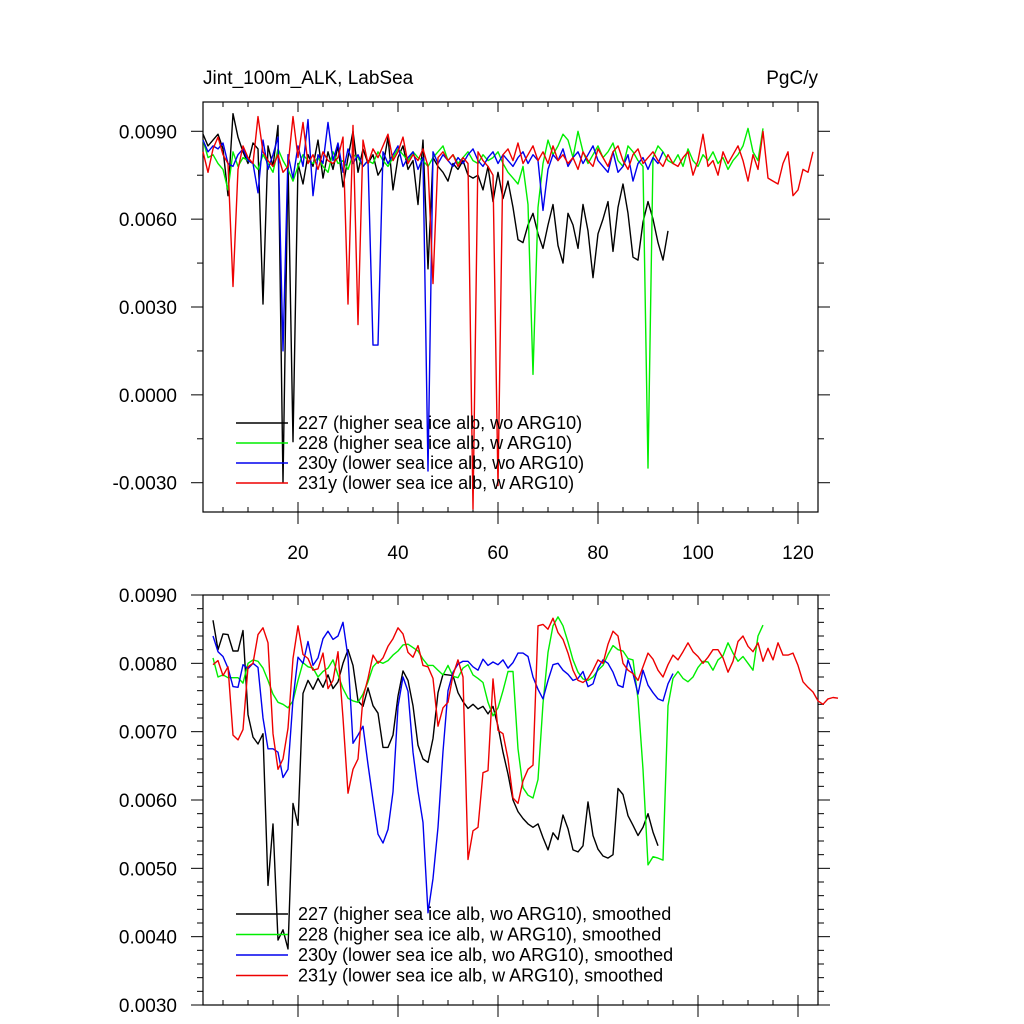  I want to click on y-tick-label: 0.0000, so click(148, 396).